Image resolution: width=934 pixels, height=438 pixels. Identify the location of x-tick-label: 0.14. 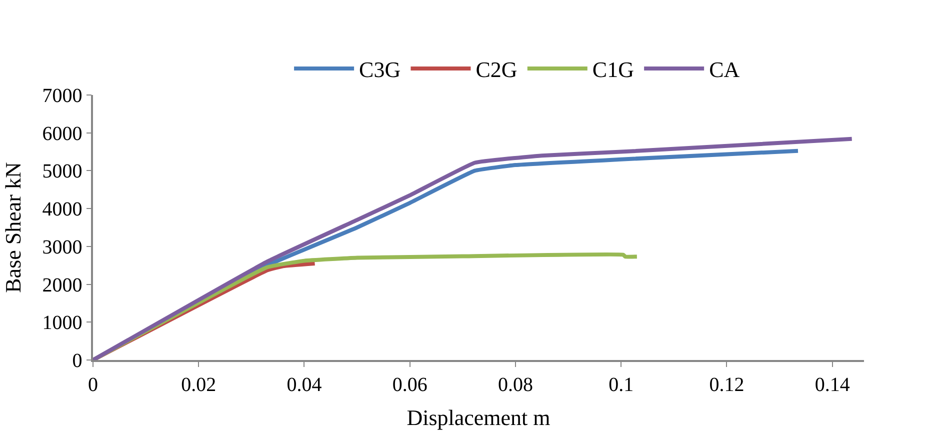
(832, 385).